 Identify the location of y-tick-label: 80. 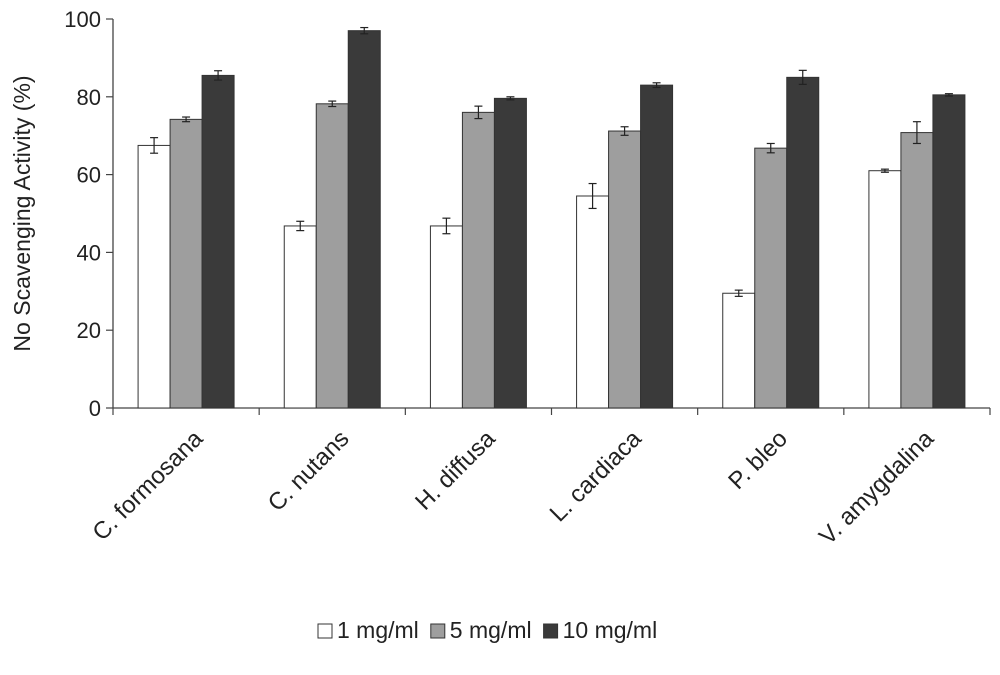
(89, 97).